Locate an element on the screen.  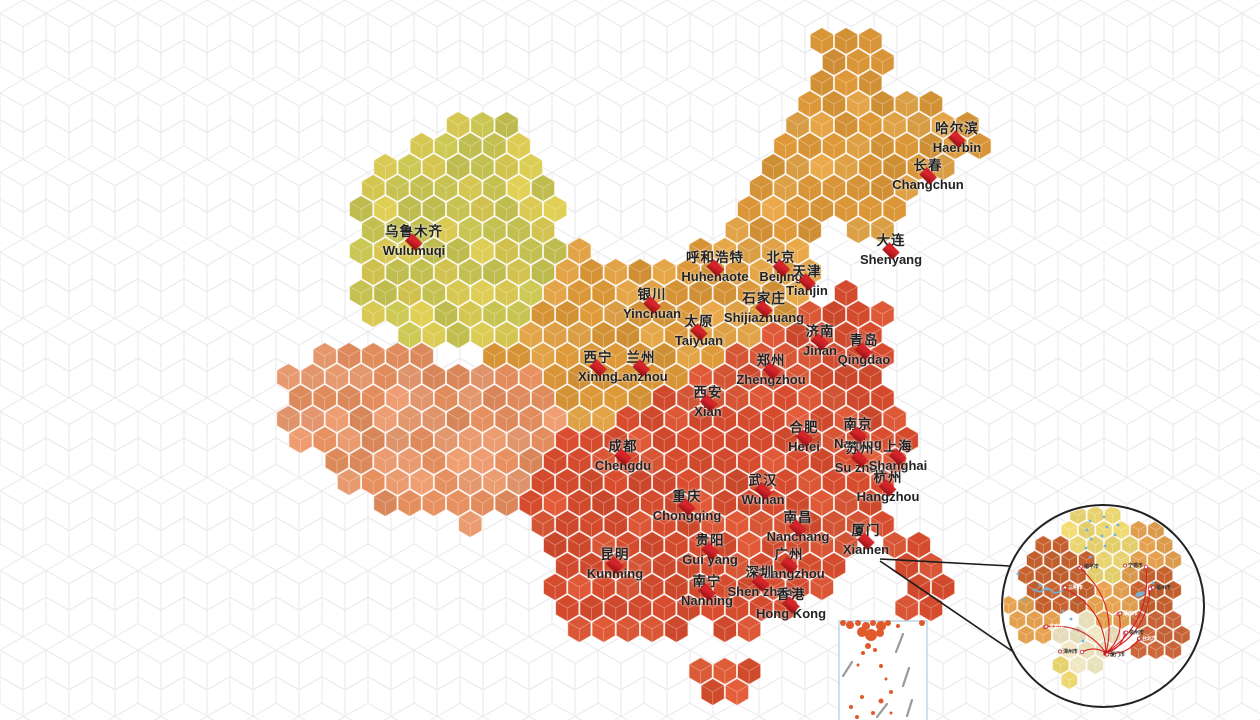
inset-city-label: 莆田市 is located at coordinates (1128, 613).